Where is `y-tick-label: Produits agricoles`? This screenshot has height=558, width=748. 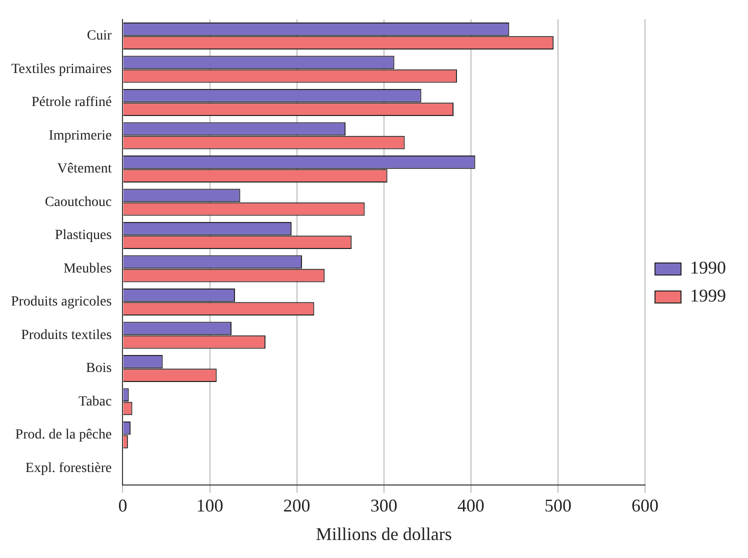
y-tick-label: Produits agricoles is located at coordinates (61, 302).